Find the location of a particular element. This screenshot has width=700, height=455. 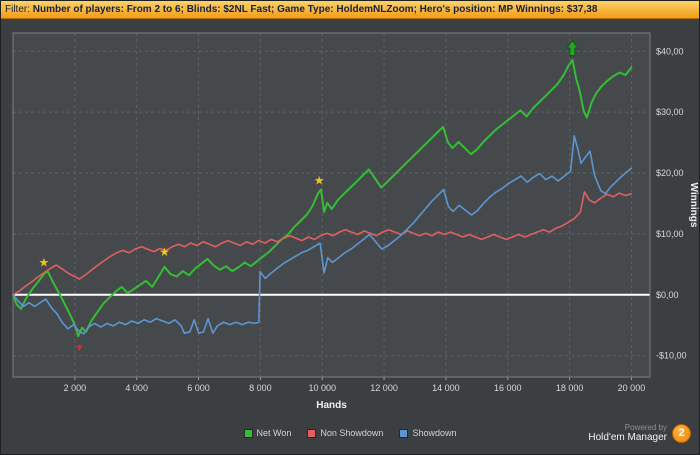

y-tick-label: $40,00 is located at coordinates (670, 51).